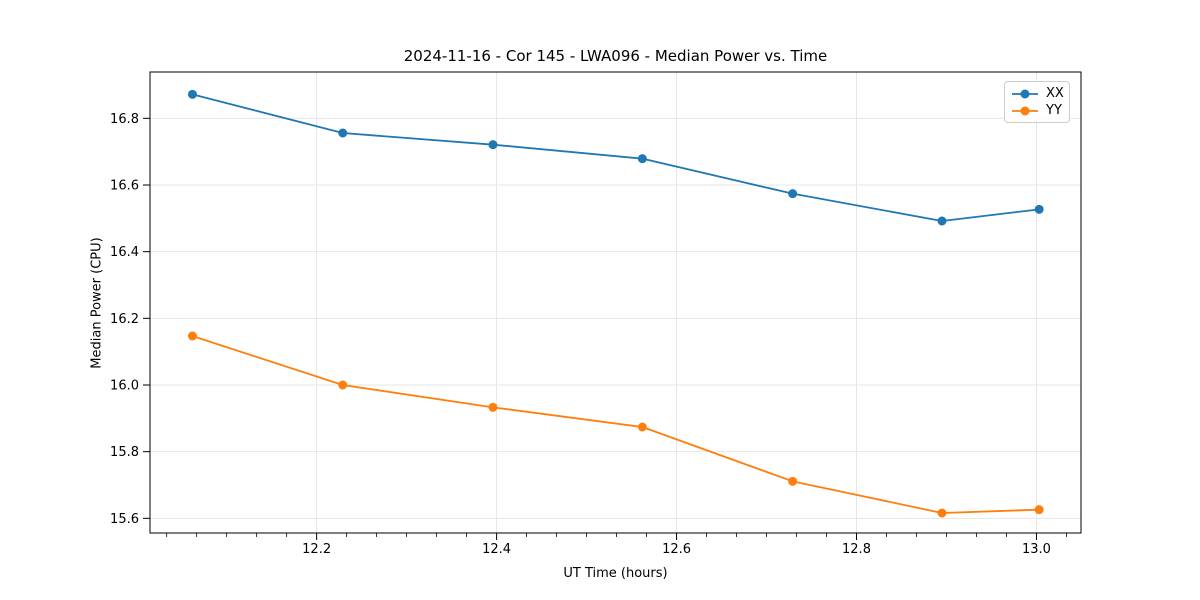 The height and width of the screenshot is (600, 1200). I want to click on x-tick-label: 13.0, so click(1036, 549).